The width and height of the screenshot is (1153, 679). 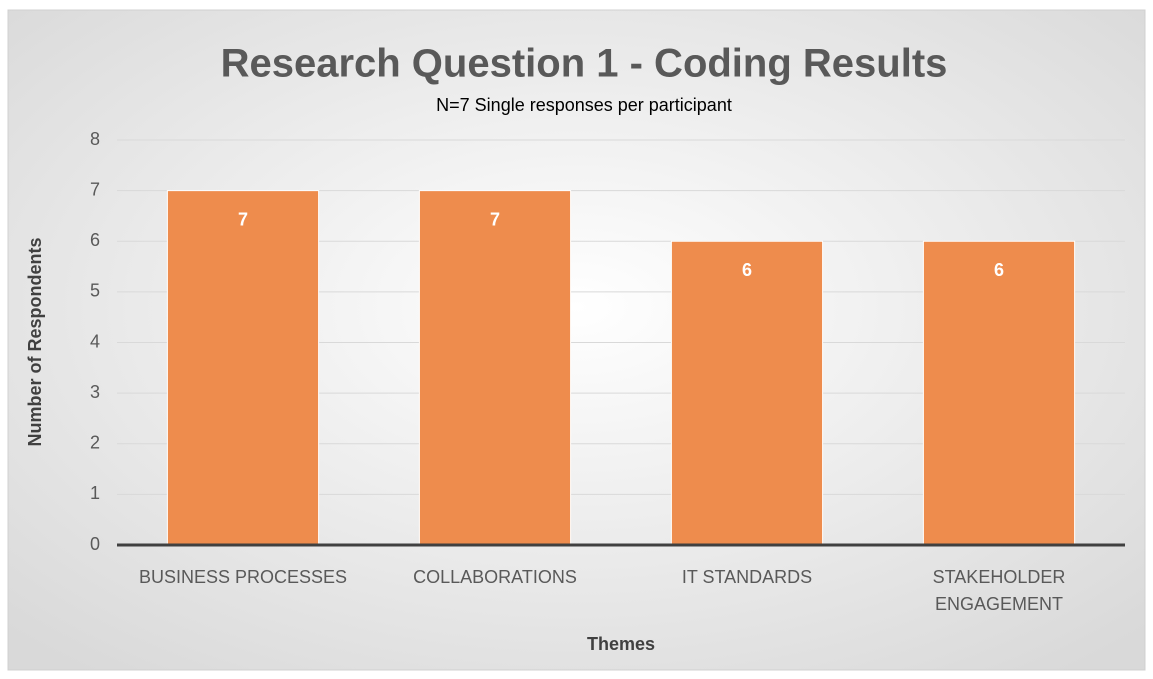 I want to click on y-tick-label: 3, so click(x=95, y=392).